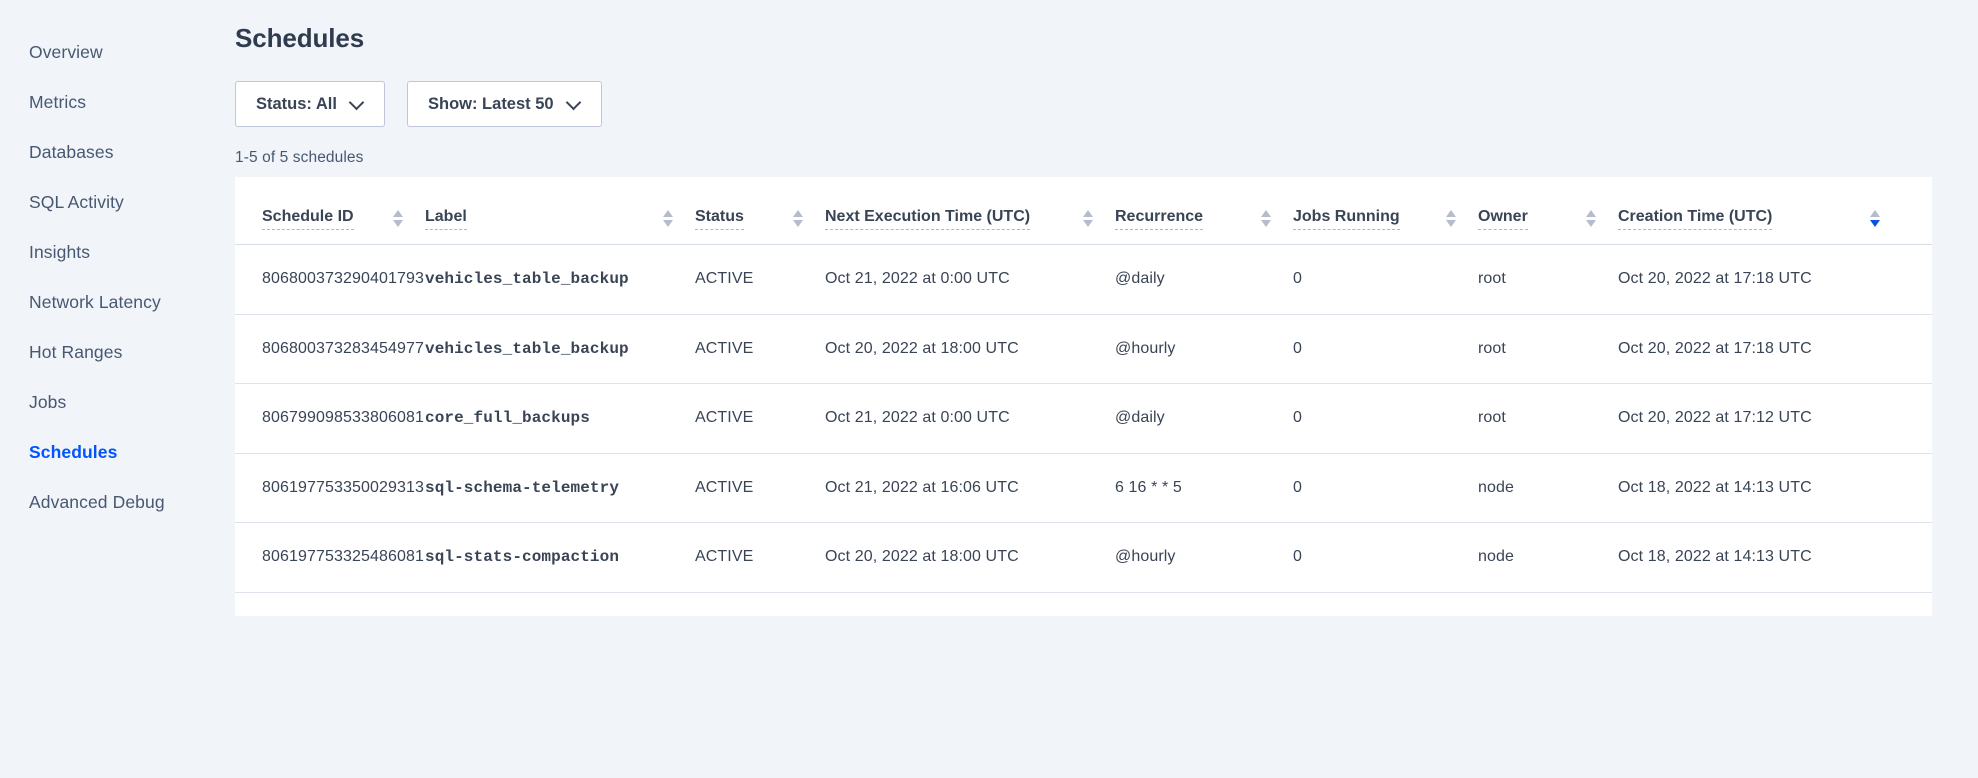 This screenshot has height=778, width=1978. I want to click on sidebar-item-label: Jobs, so click(48, 401).